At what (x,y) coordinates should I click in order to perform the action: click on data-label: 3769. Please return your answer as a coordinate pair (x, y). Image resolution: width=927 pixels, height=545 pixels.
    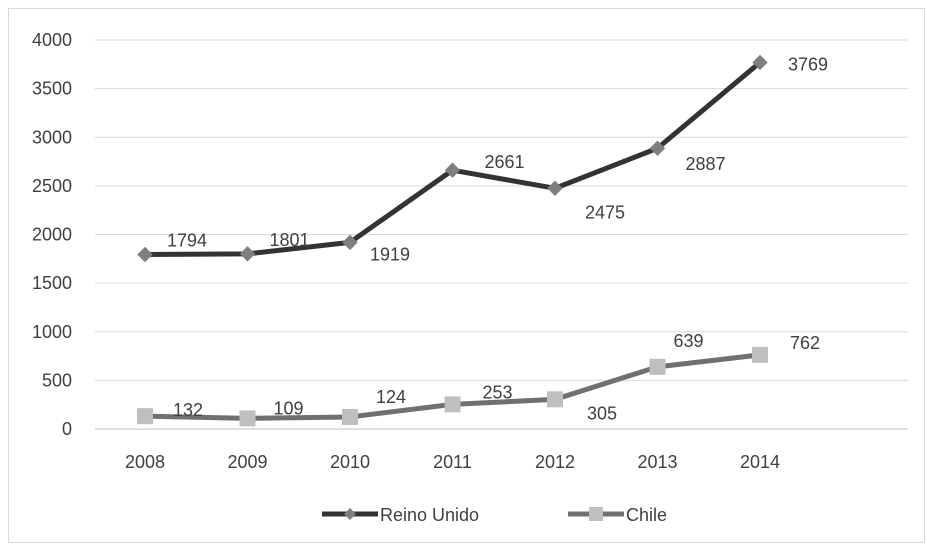
    Looking at the image, I should click on (808, 64).